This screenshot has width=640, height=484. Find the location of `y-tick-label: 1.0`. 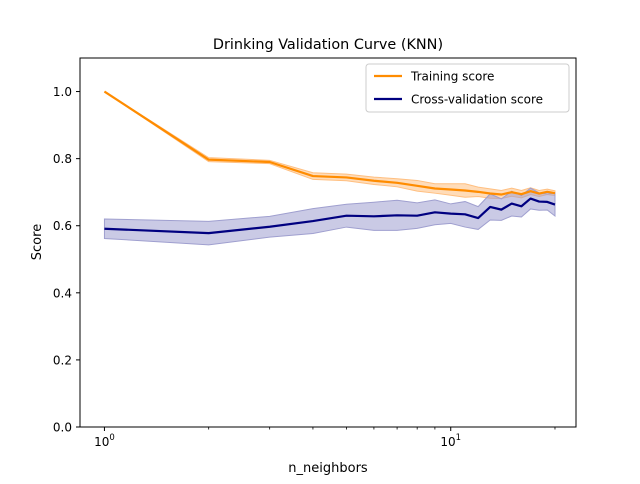

y-tick-label: 1.0 is located at coordinates (62, 92).